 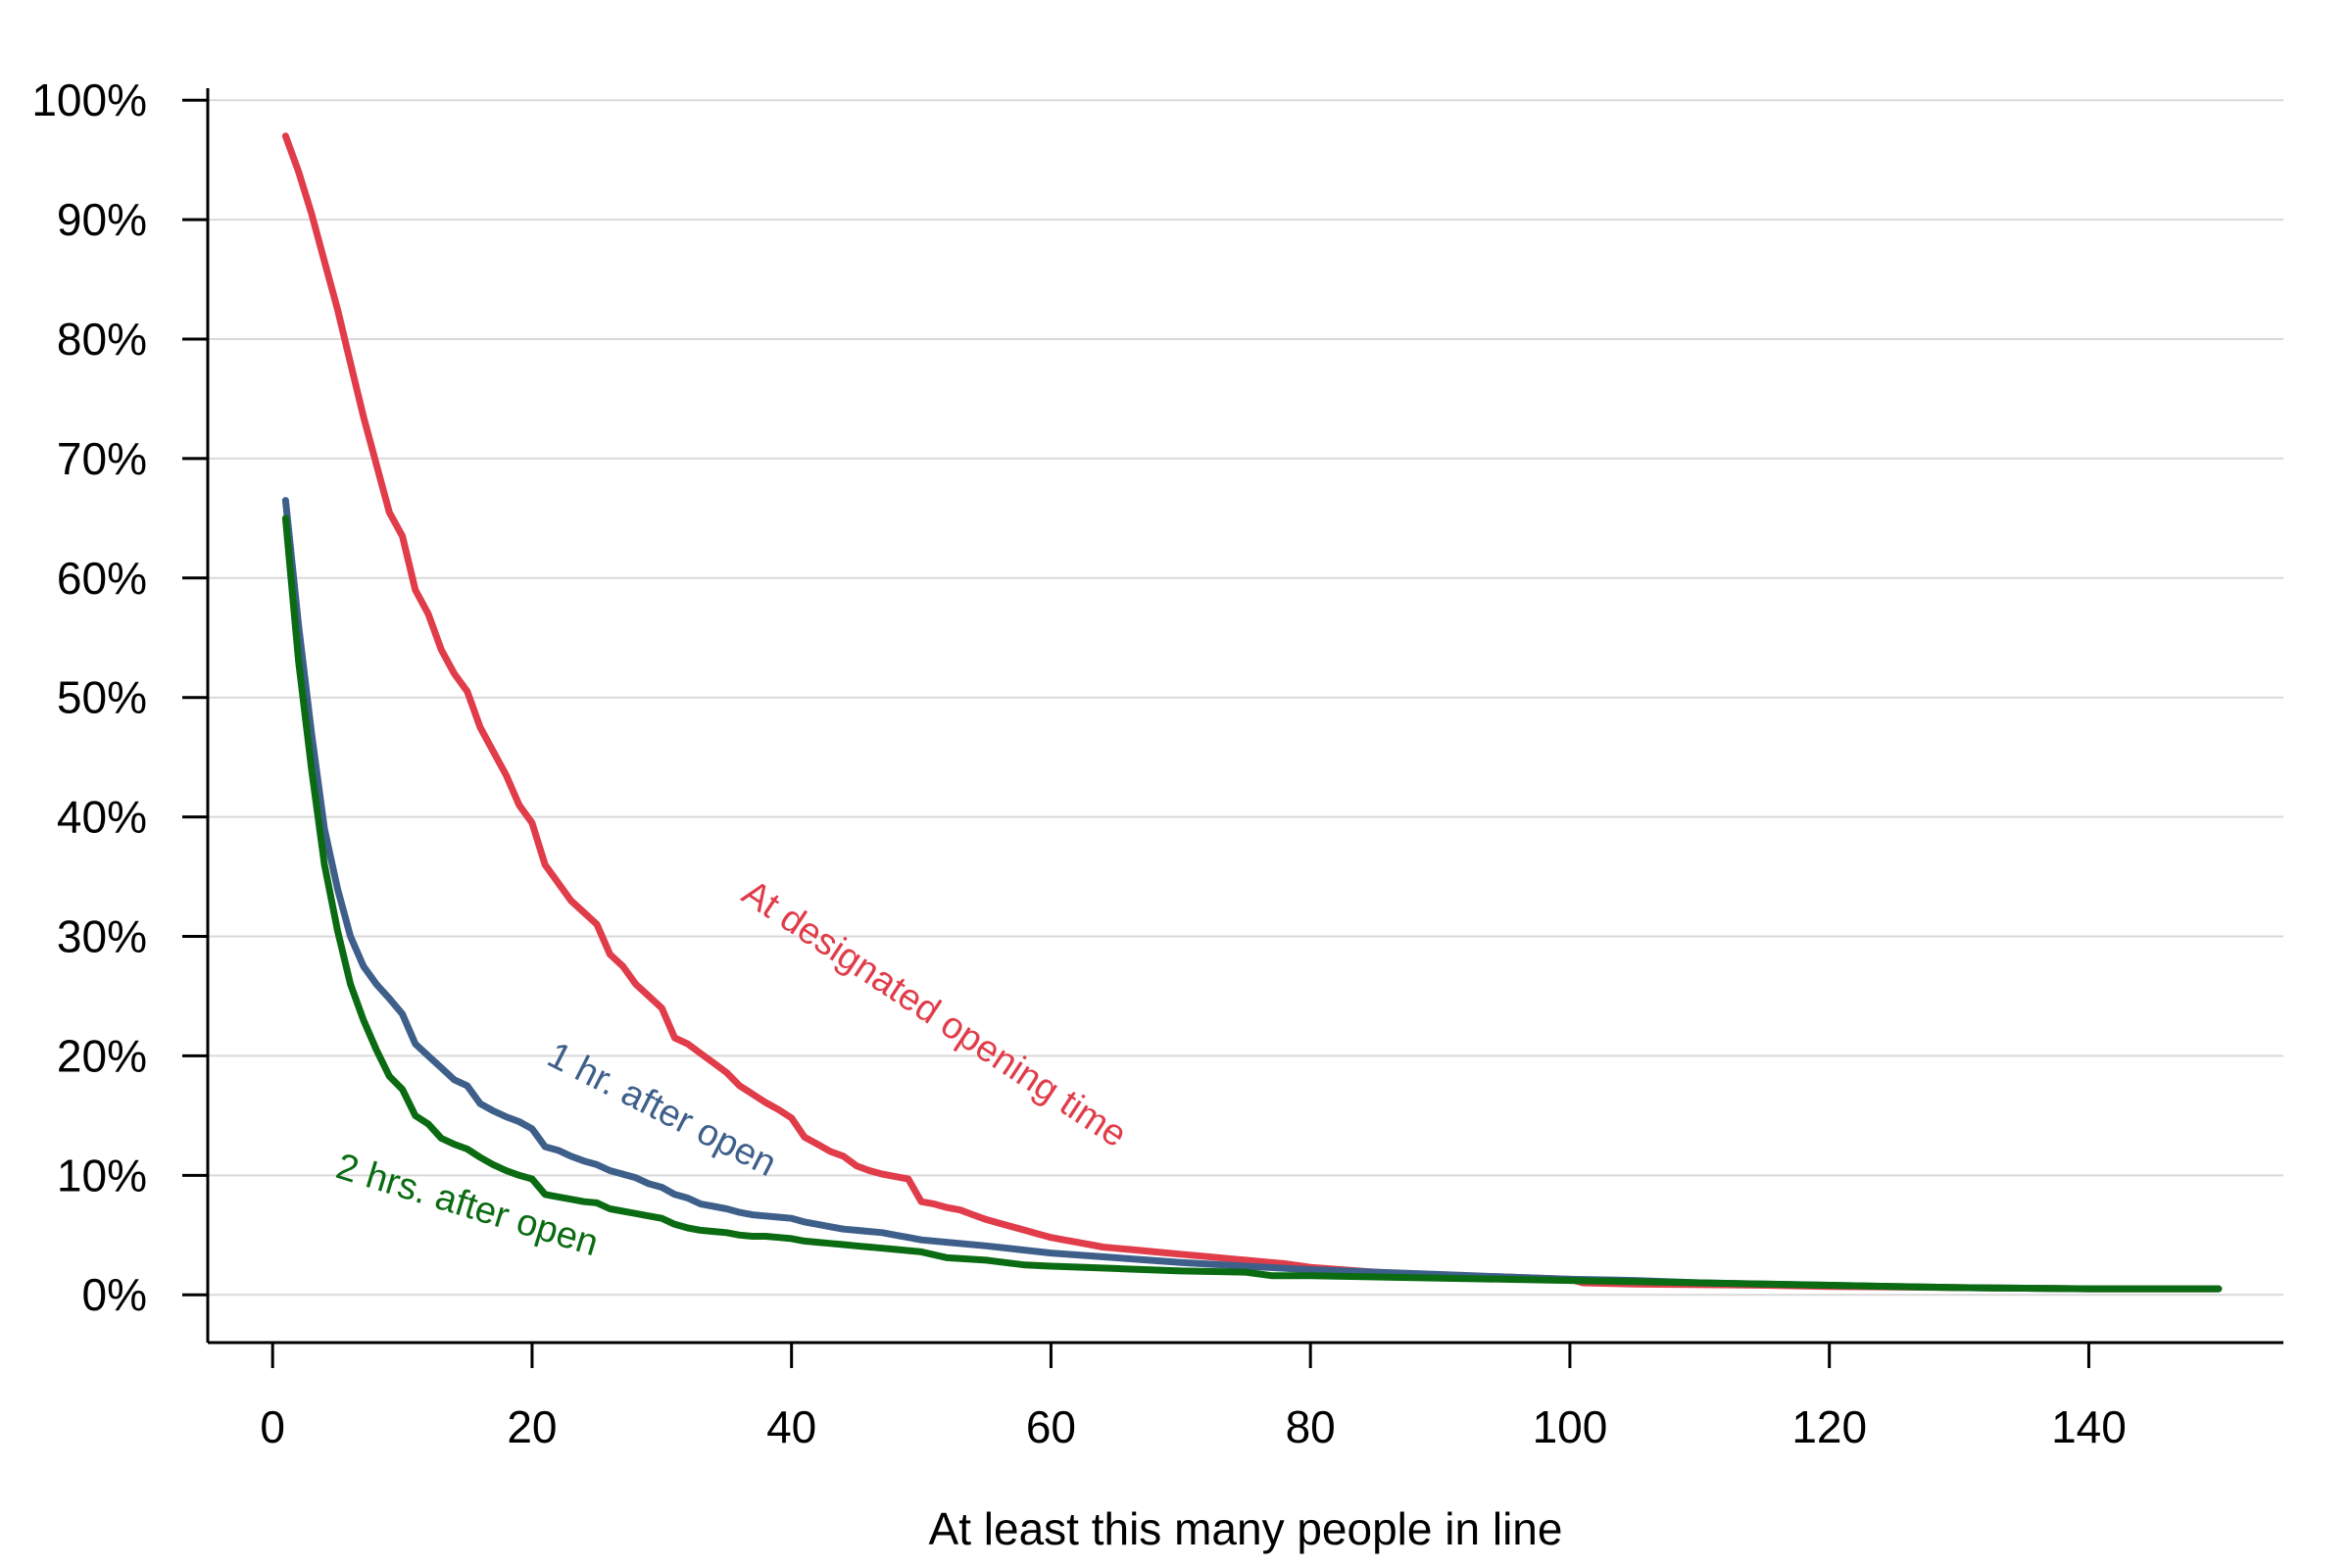 What do you see at coordinates (1829, 1426) in the screenshot?
I see `x-tick-label: 120` at bounding box center [1829, 1426].